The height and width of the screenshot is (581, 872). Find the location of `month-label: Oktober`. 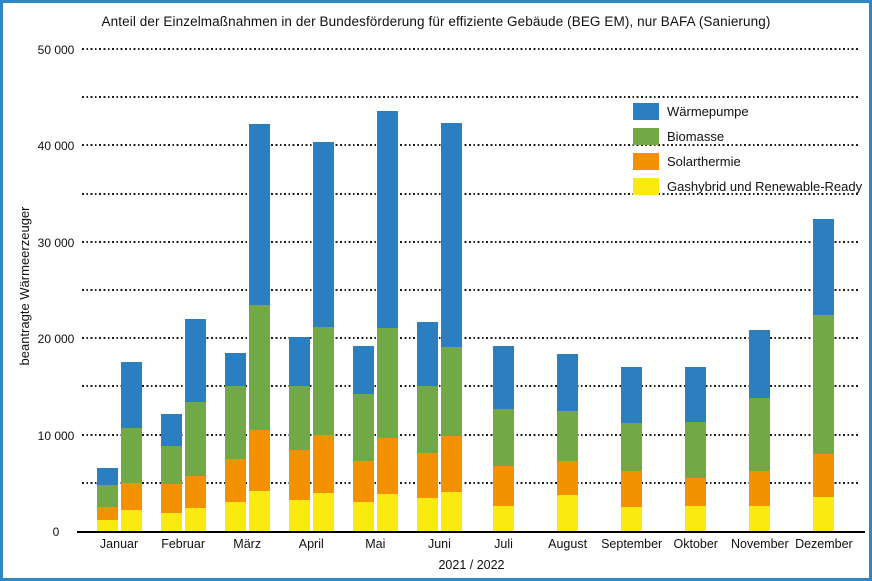

month-label: Oktober is located at coordinates (695, 544).